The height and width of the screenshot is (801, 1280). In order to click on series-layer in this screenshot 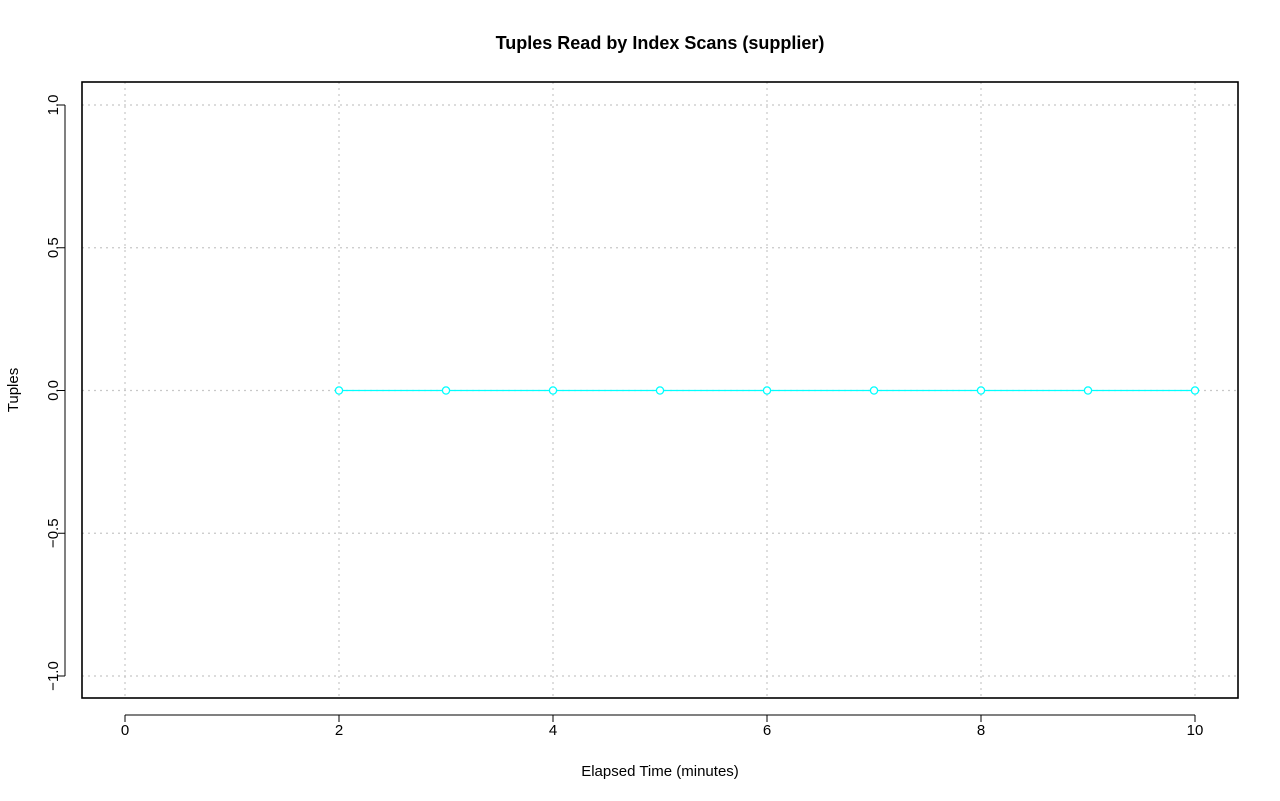, I will do `click(767, 390)`.